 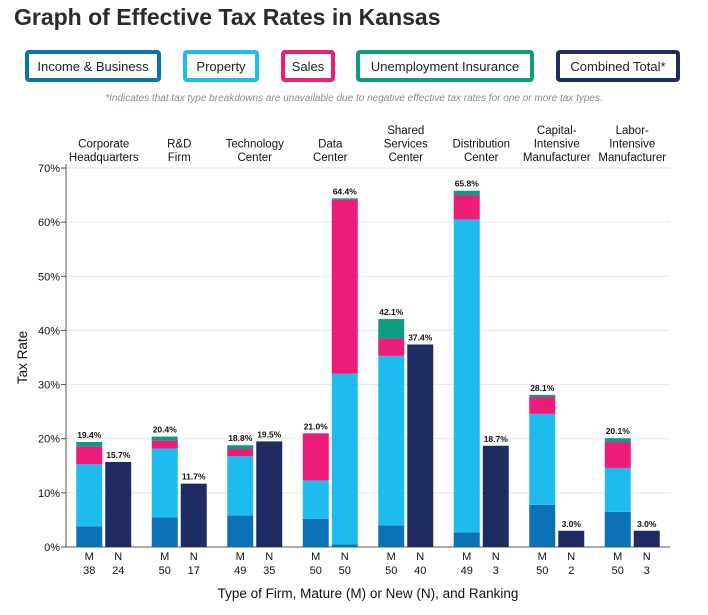 What do you see at coordinates (269, 571) in the screenshot?
I see `bar-rank-label: 35` at bounding box center [269, 571].